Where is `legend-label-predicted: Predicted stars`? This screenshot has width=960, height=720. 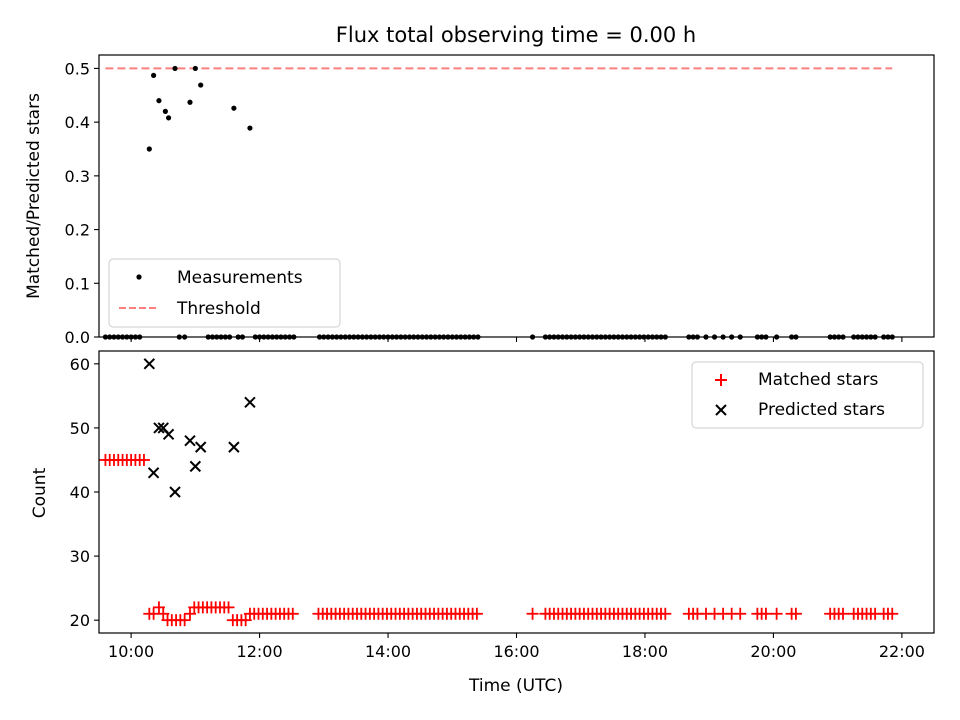 legend-label-predicted: Predicted stars is located at coordinates (821, 410).